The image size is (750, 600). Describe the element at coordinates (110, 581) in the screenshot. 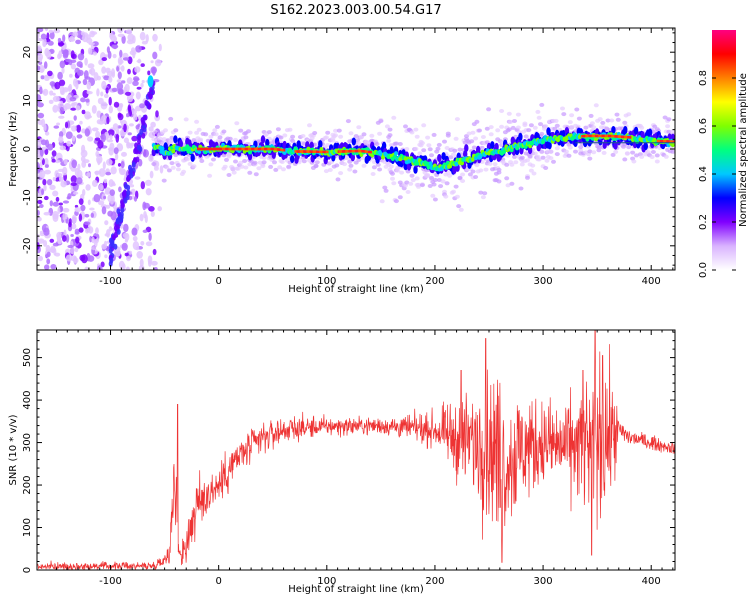

I see `x-tick-label: -100` at that location.